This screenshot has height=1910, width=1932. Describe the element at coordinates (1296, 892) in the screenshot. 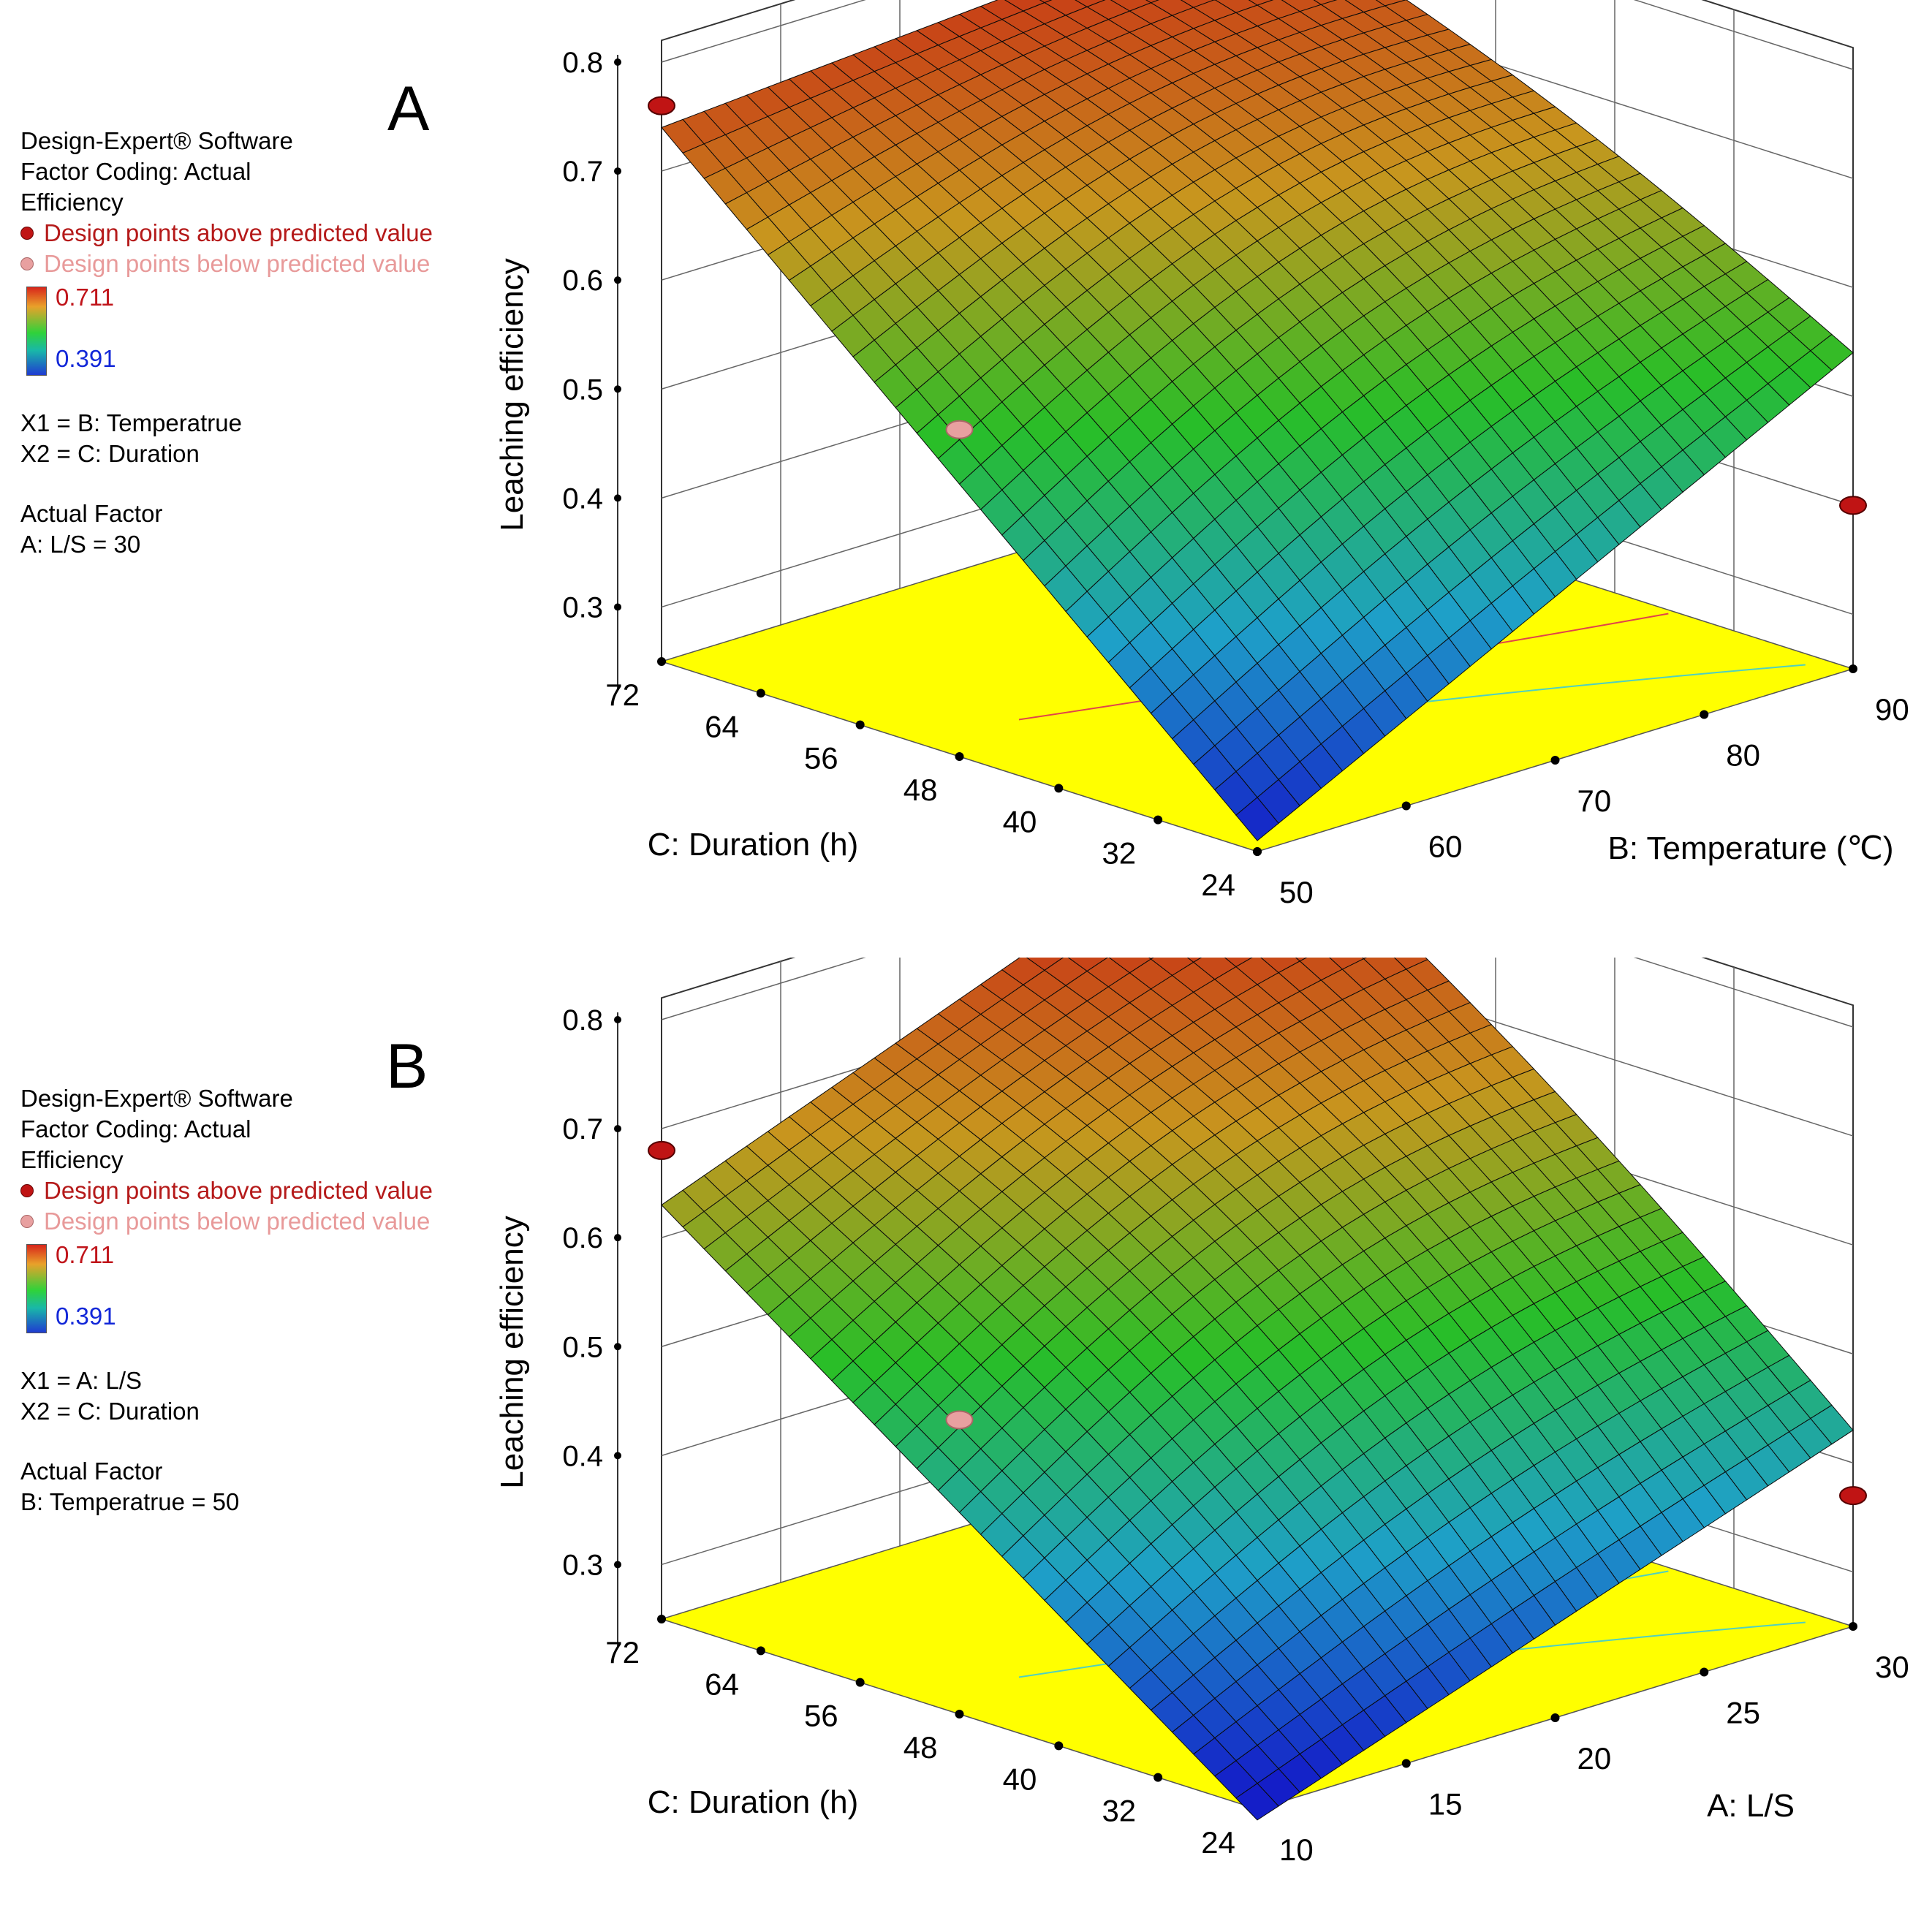

I see `y-tick-label: 50` at that location.